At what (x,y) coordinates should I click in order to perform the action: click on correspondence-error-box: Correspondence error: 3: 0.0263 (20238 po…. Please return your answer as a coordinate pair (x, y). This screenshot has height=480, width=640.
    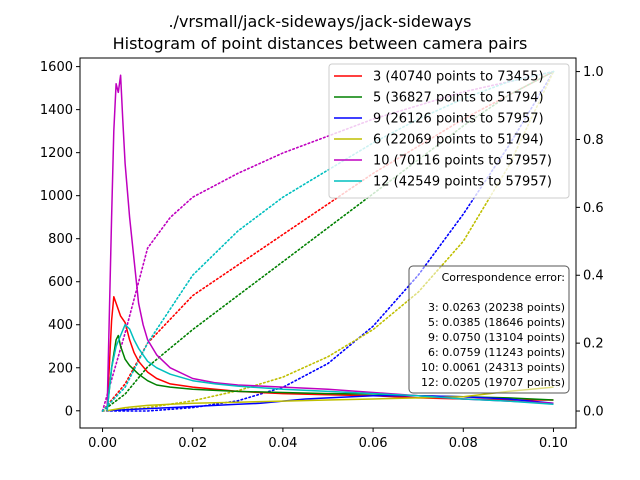
    Looking at the image, I should click on (489, 329).